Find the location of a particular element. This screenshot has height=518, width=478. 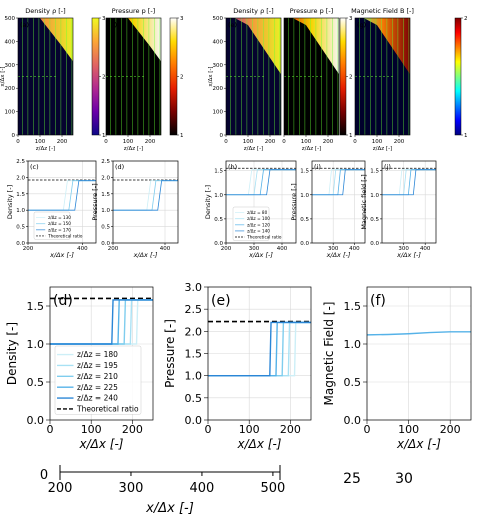

bottom-axis: 0 200 300 400 500 x/Δx [-] 25 30 is located at coordinates (226, 490).